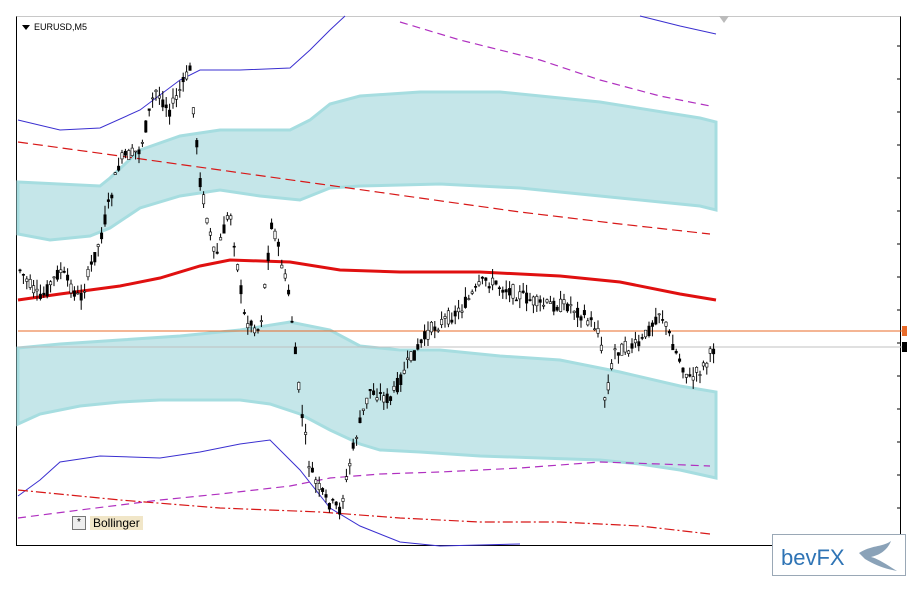  Describe the element at coordinates (839, 555) in the screenshot. I see `brand-logo: bevFX` at that location.